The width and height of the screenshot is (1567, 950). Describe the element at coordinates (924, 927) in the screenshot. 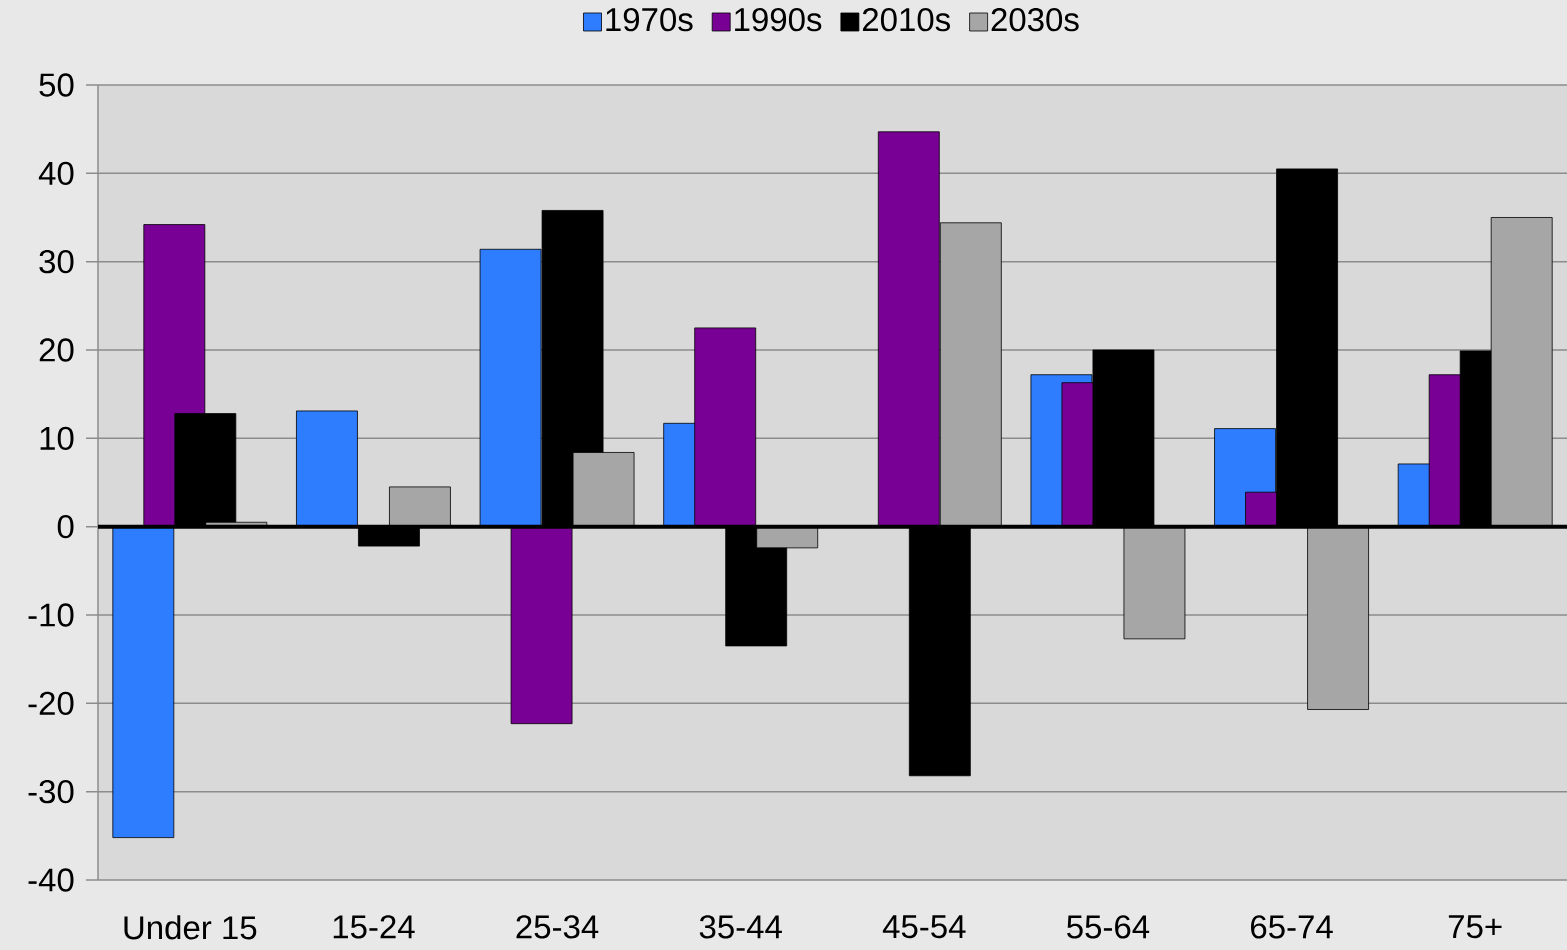

I see `x-tick-label: 45-54` at that location.